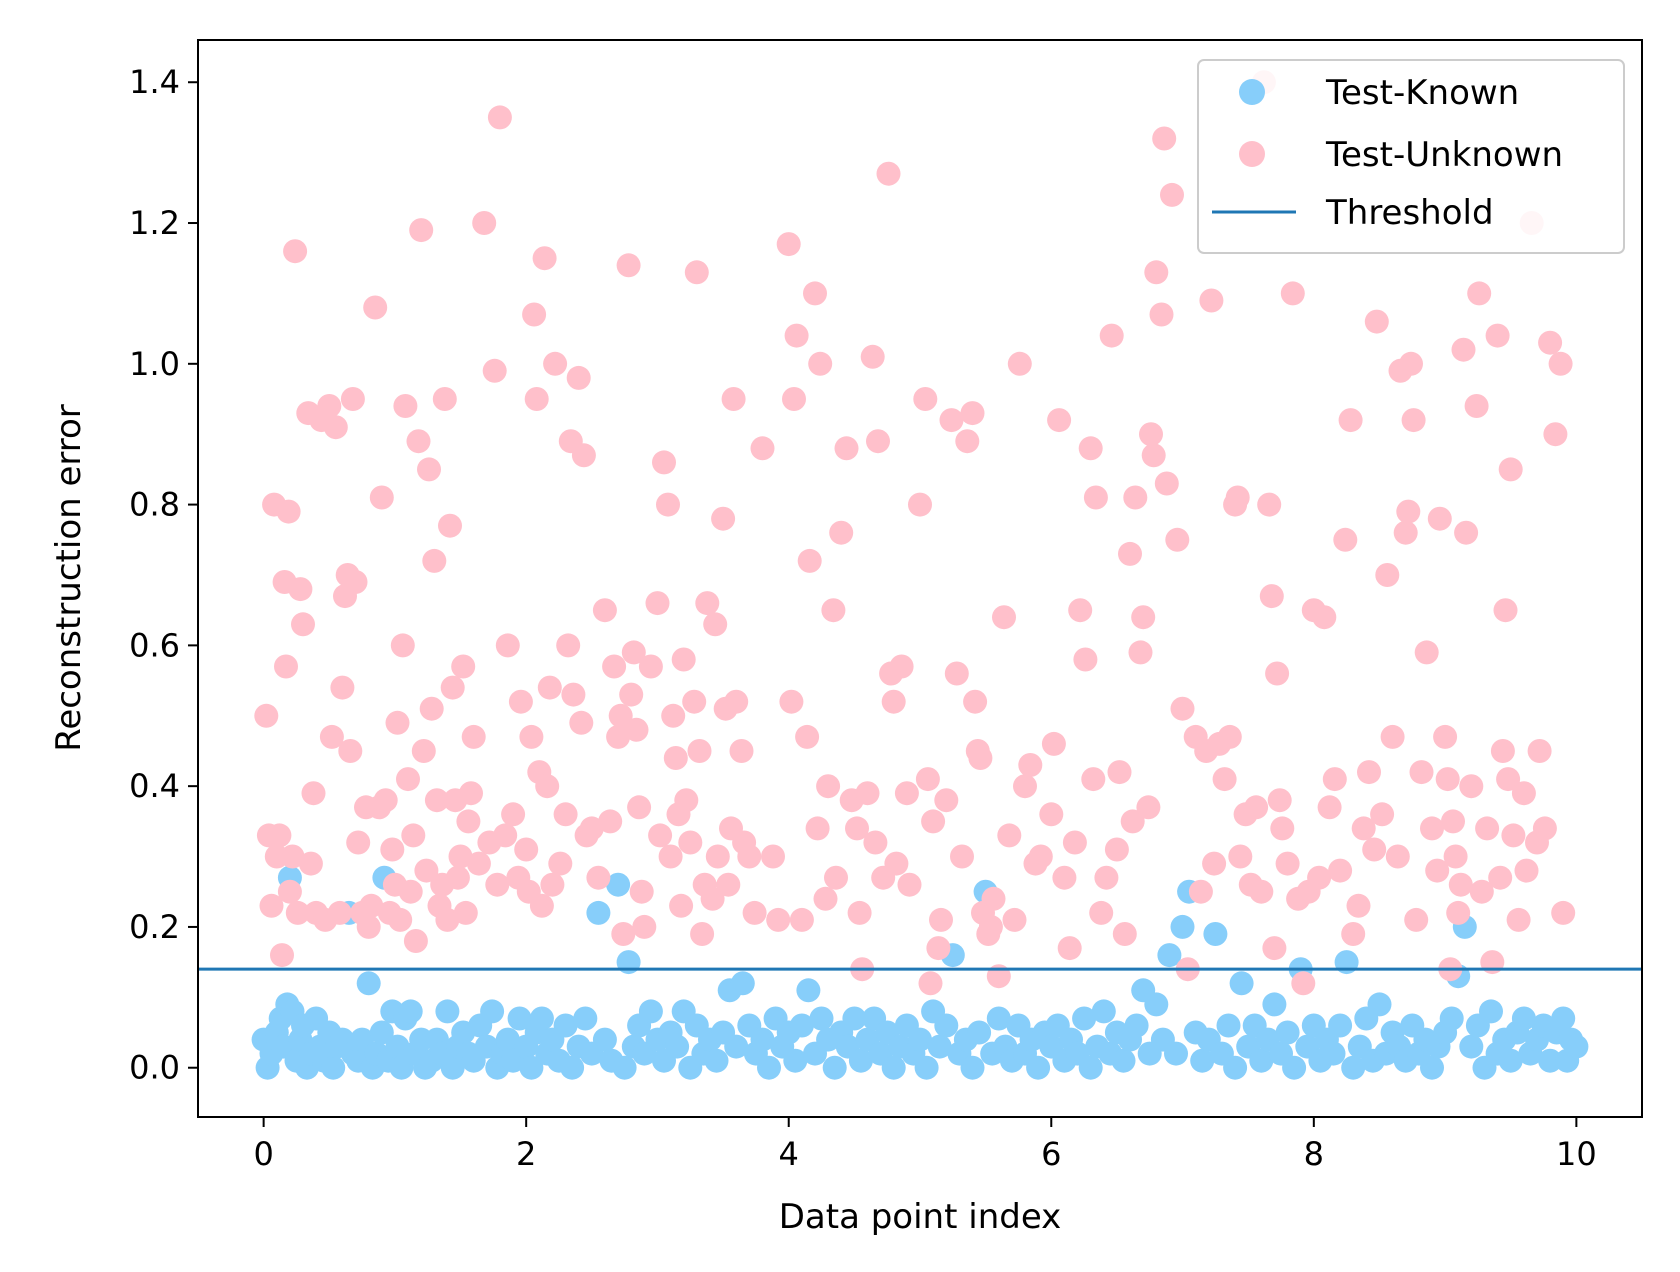 The height and width of the screenshot is (1272, 1680). What do you see at coordinates (920, 972) in the screenshot?
I see `series-test-known` at bounding box center [920, 972].